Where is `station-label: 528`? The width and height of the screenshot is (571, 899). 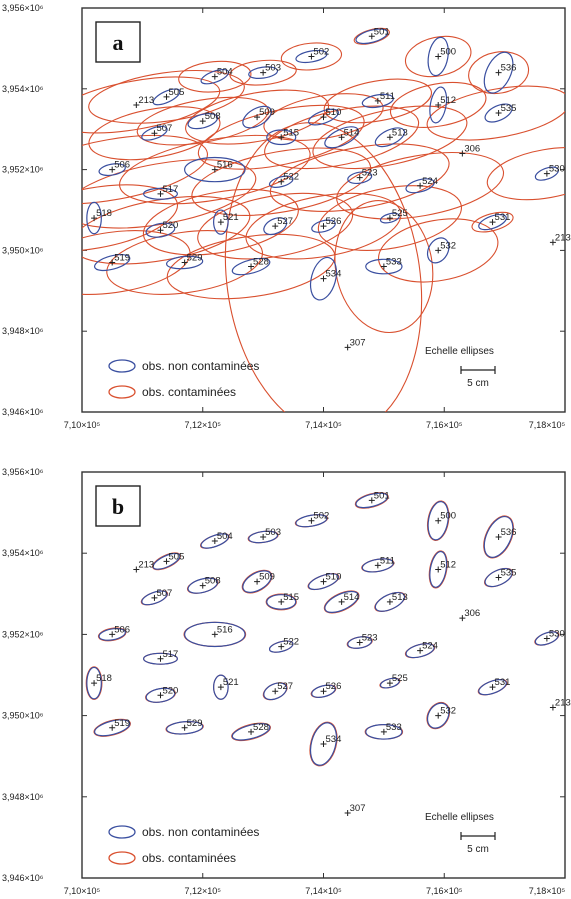
station-label: 528 is located at coordinates (261, 262).